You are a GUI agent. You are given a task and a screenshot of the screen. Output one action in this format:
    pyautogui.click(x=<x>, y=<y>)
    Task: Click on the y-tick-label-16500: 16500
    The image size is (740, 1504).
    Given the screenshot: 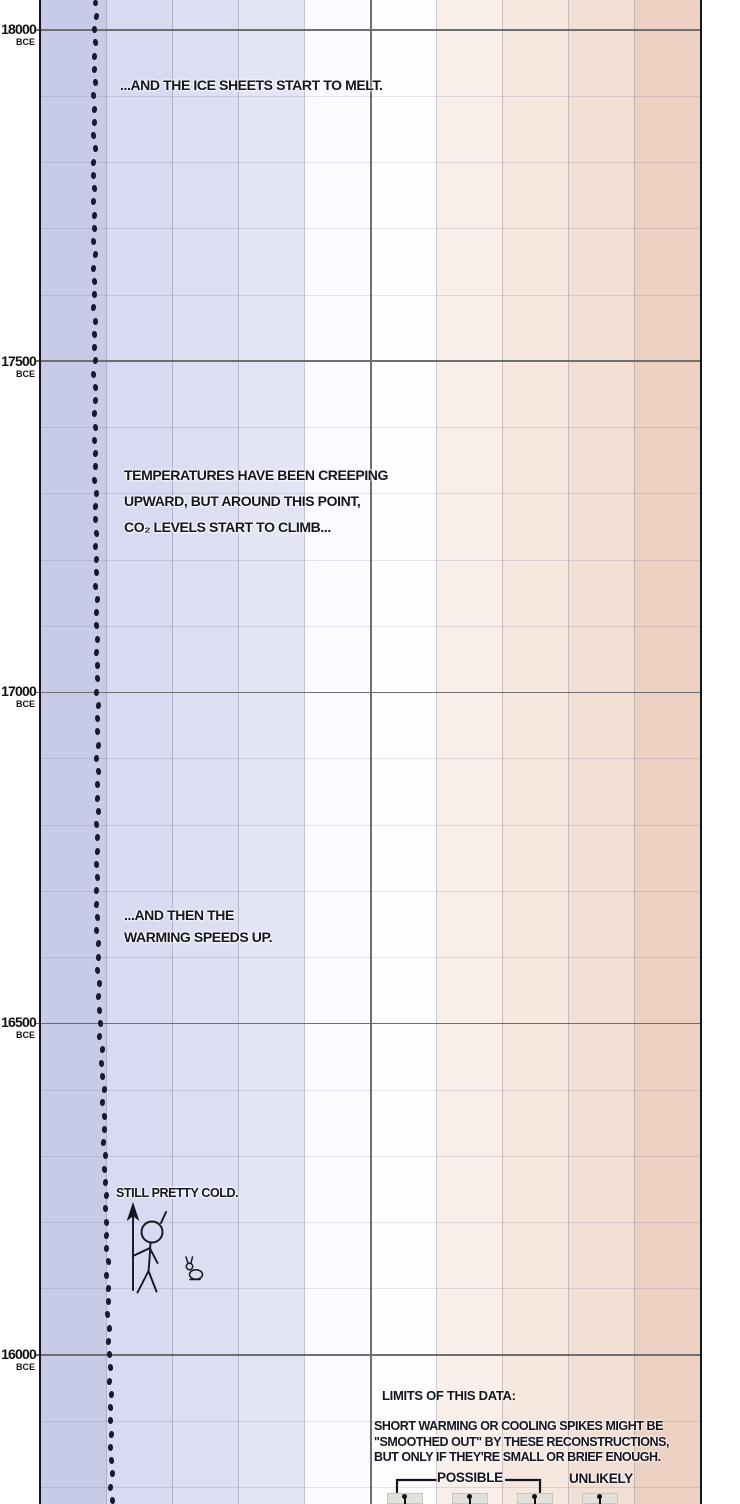 What is the action you would take?
    pyautogui.click(x=19, y=1022)
    